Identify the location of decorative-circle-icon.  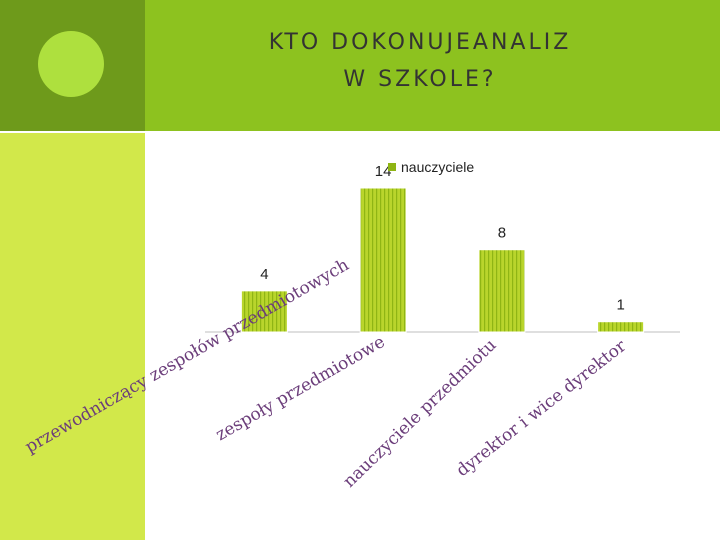
(71, 64).